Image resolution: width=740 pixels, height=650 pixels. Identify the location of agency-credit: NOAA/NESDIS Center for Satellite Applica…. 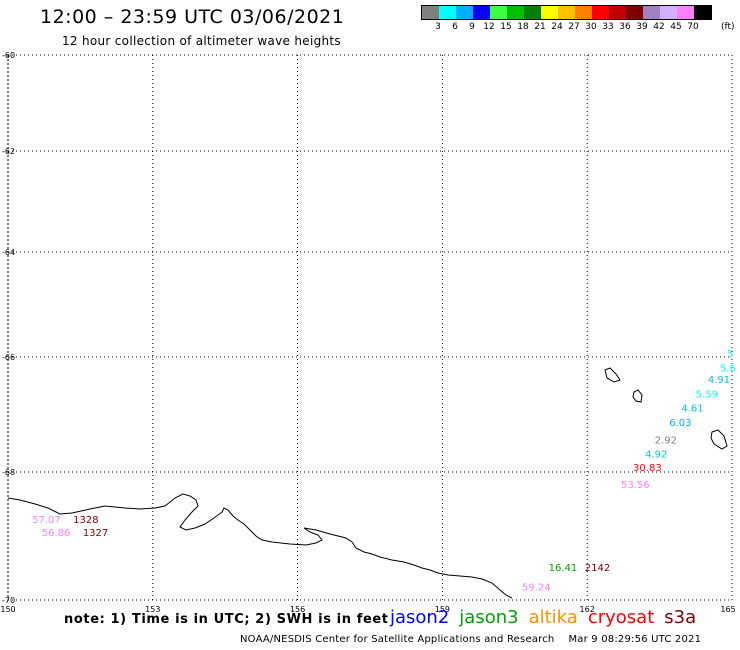
(397, 639).